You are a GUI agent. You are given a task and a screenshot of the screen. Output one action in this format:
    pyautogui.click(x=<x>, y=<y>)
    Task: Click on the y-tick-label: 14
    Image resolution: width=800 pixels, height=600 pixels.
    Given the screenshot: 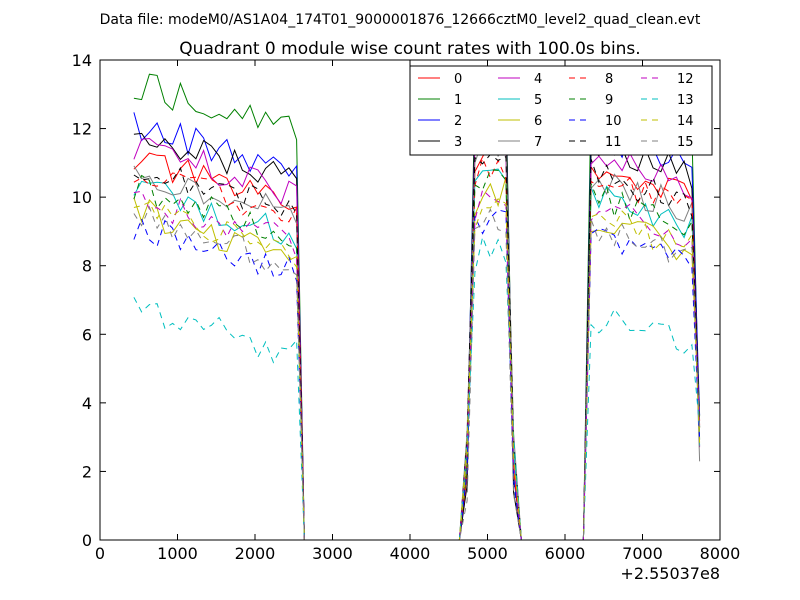 What is the action you would take?
    pyautogui.click(x=82, y=60)
    